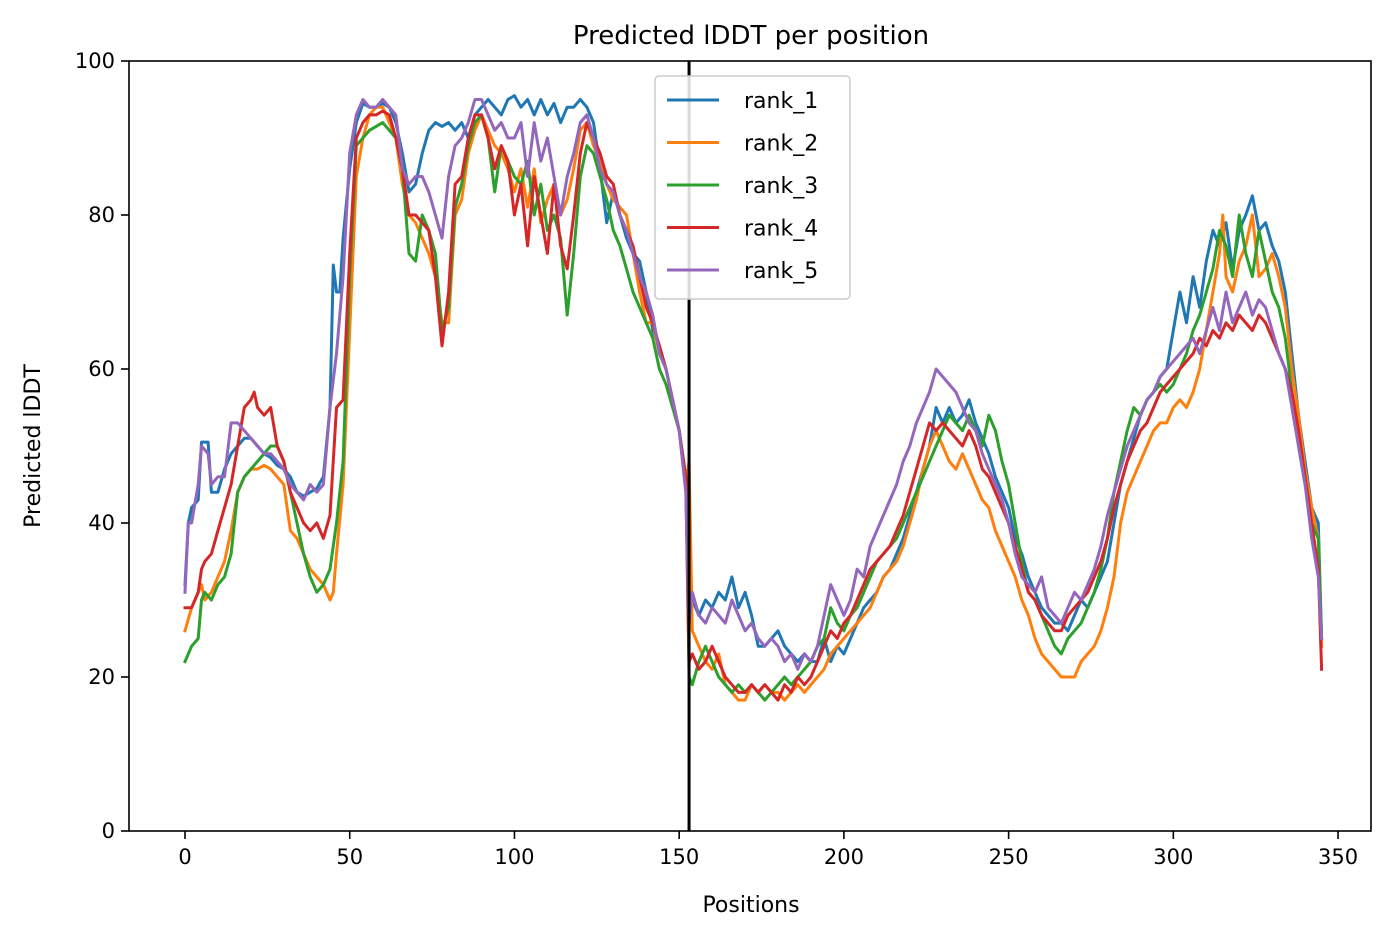  What do you see at coordinates (781, 271) in the screenshot?
I see `legend-label-rank-5: rank_5` at bounding box center [781, 271].